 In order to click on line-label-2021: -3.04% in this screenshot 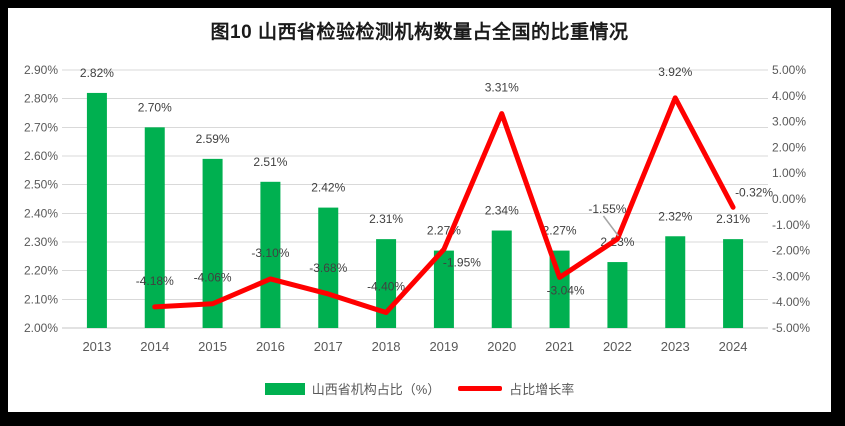, I will do `click(566, 290)`.